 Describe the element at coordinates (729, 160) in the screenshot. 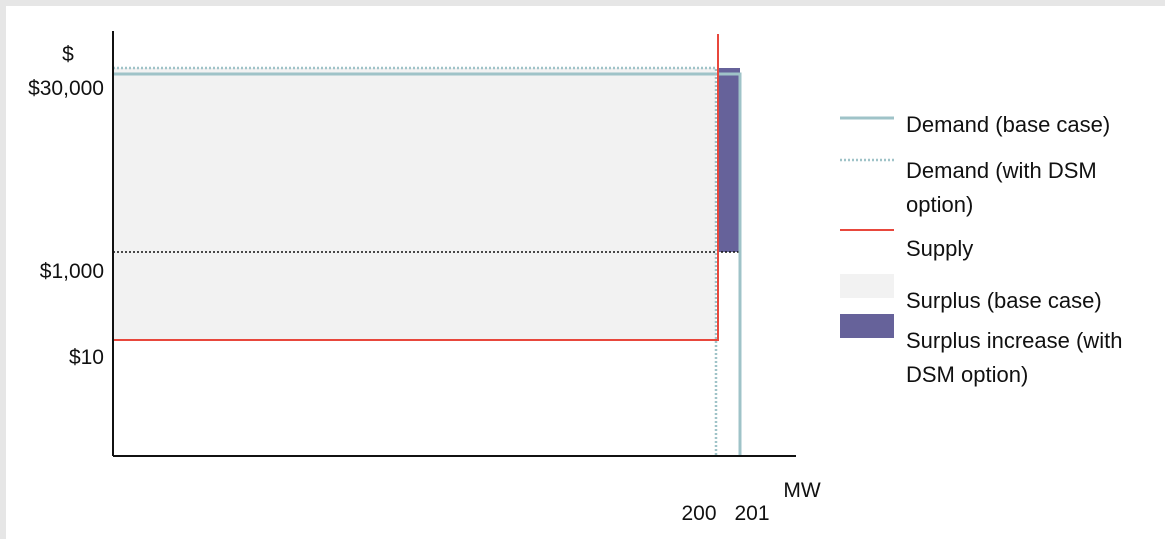

I see `surplus-increase-area` at that location.